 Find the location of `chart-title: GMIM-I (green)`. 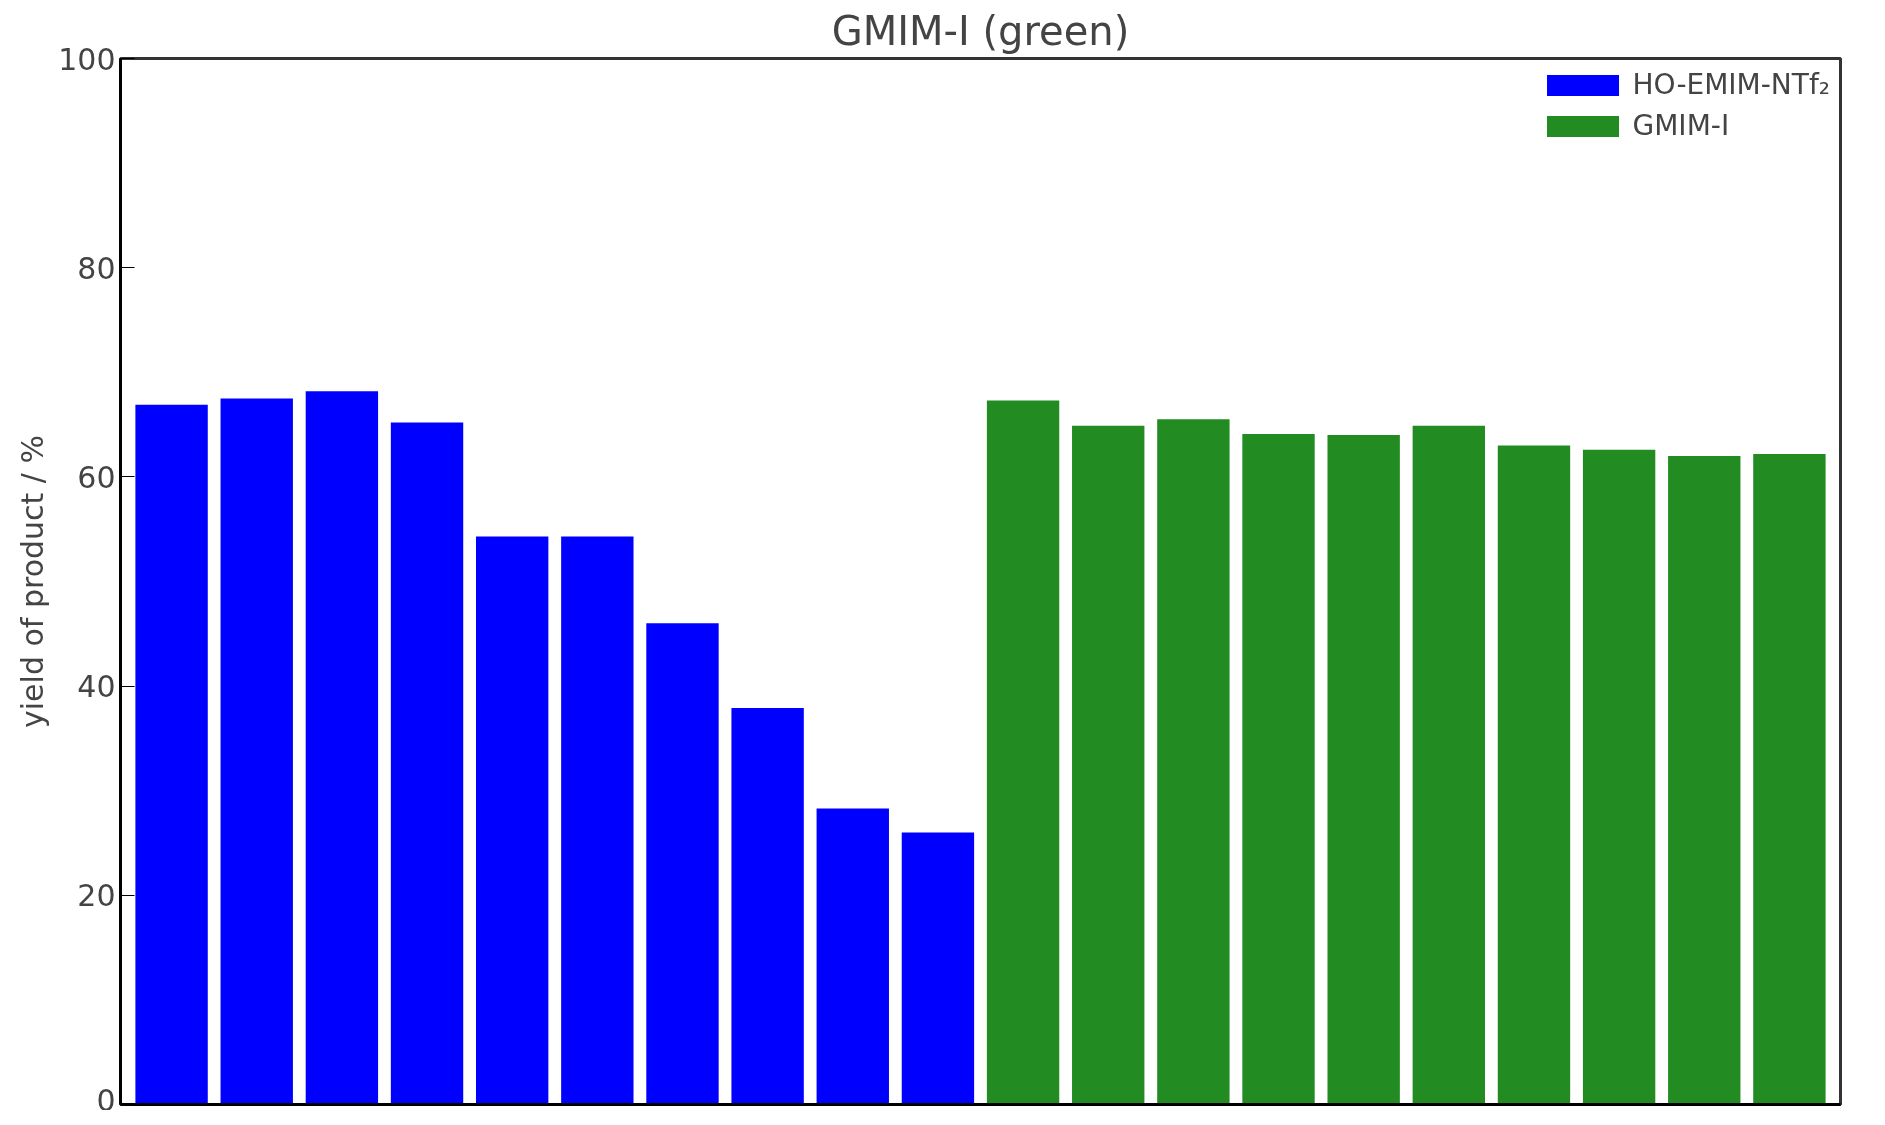

chart-title: GMIM-I (green) is located at coordinates (980, 30).